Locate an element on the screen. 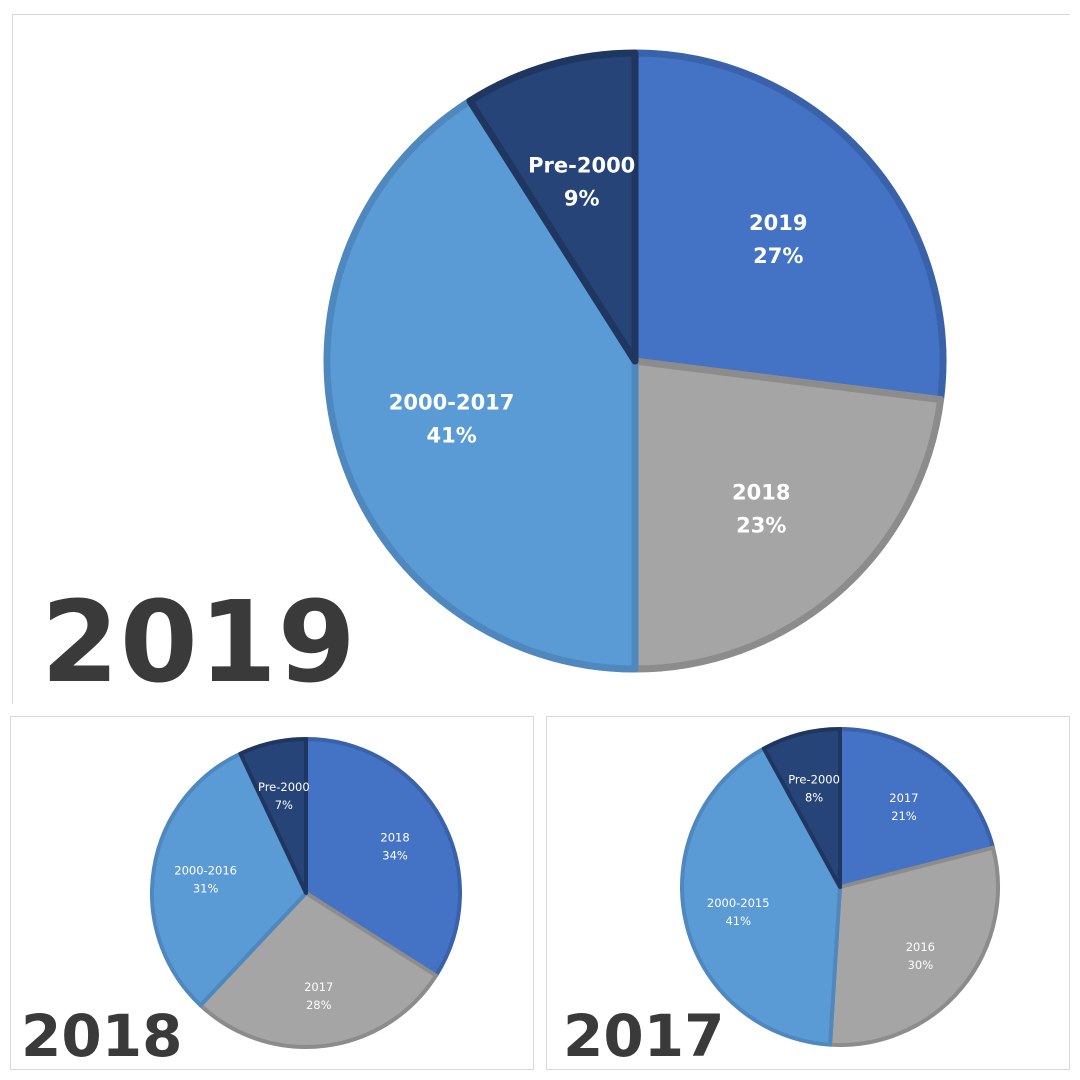 The height and width of the screenshot is (1080, 1080). pie-chart-2018: 2018 34% 2017 28% 2000-2016 31% Pre-2000 7% is located at coordinates (306, 893).